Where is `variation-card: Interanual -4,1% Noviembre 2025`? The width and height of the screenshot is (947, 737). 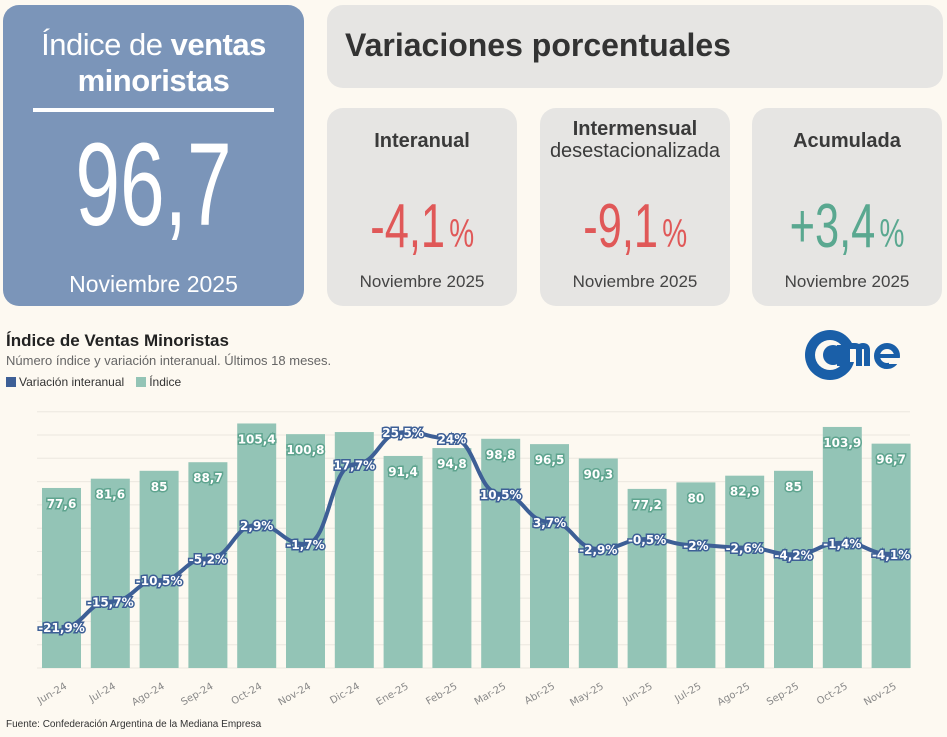 variation-card: Interanual -4,1% Noviembre 2025 is located at coordinates (422, 207).